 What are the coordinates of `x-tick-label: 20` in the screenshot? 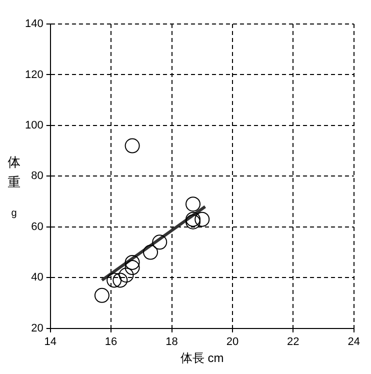 It's located at (232, 342).